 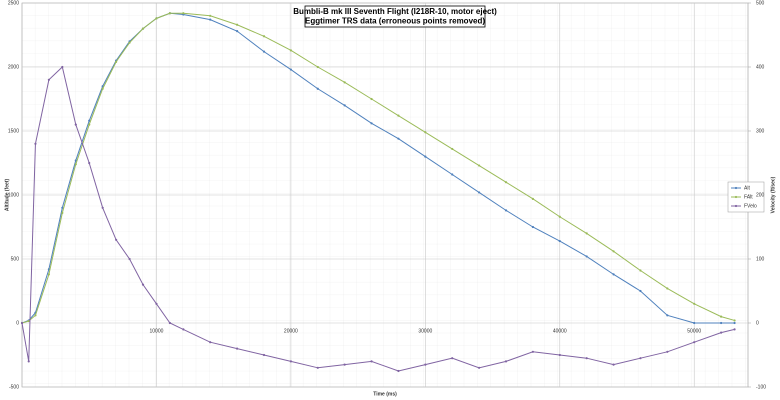 What do you see at coordinates (773, 194) in the screenshot?
I see `y2-axis-title: Velocity (ft/sec)` at bounding box center [773, 194].